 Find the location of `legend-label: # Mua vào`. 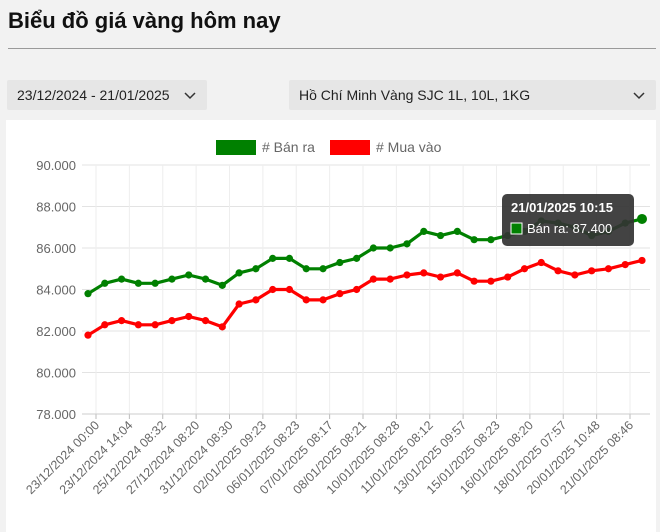

legend-label: # Mua vào is located at coordinates (409, 147).